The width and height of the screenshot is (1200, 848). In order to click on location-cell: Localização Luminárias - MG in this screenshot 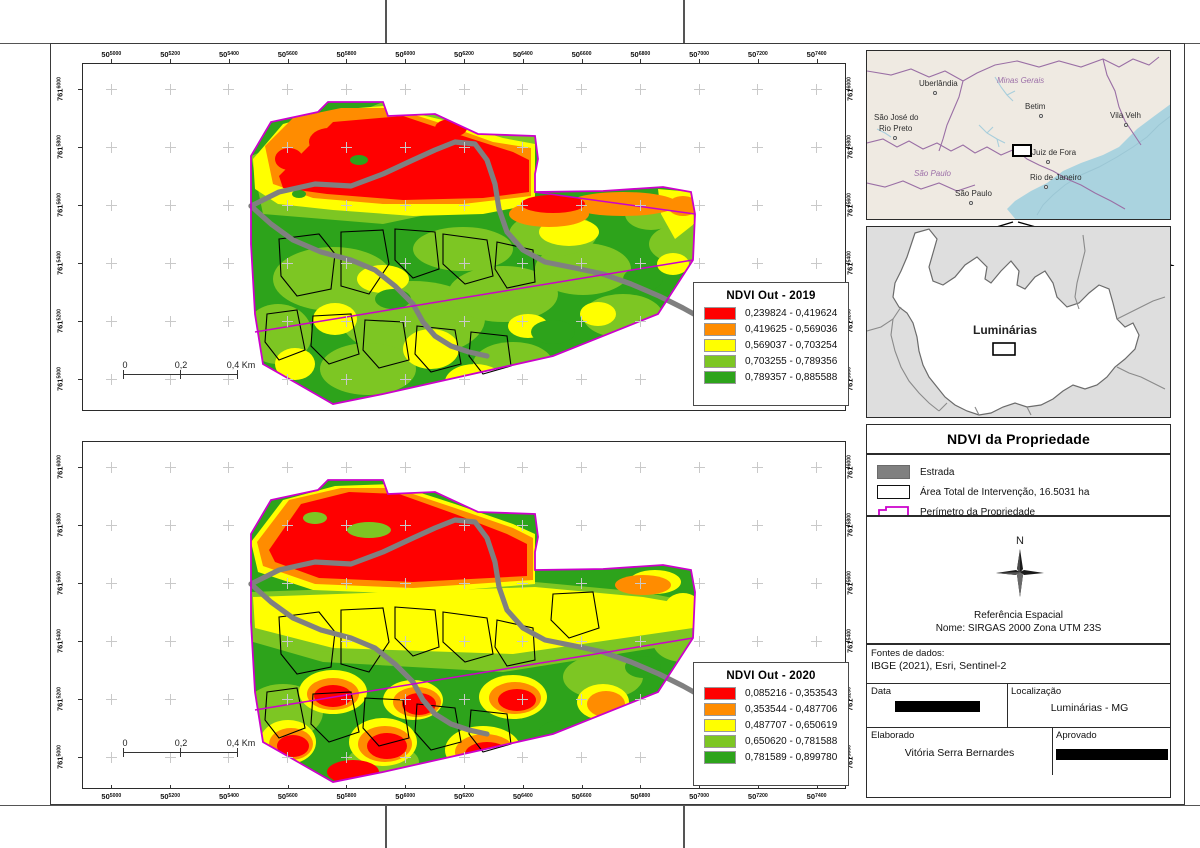, I will do `click(1088, 705)`.